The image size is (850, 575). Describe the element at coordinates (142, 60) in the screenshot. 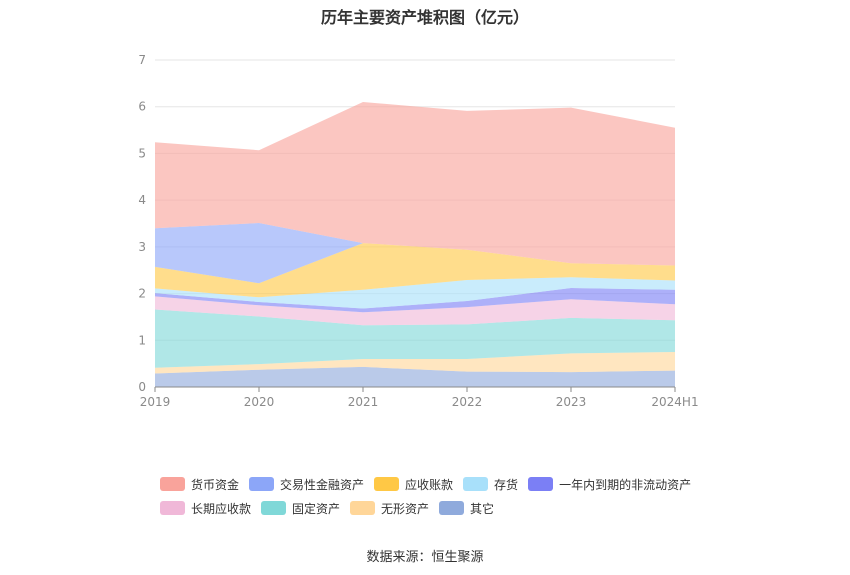

I see `y-tick-label: 7` at that location.